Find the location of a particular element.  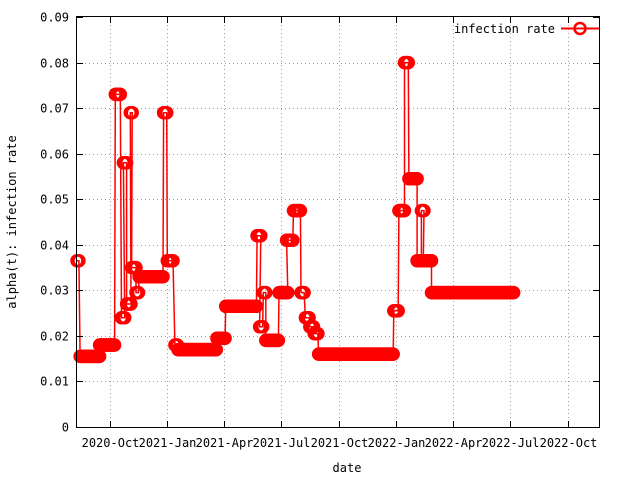

x-tick-label: 2022-Oct is located at coordinates (569, 443).